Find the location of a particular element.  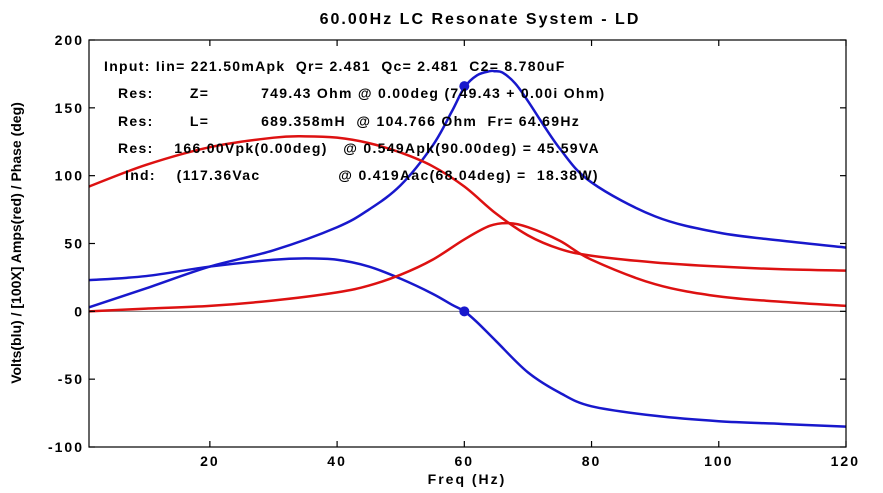

x-tick-label: 120 is located at coordinates (845, 461).